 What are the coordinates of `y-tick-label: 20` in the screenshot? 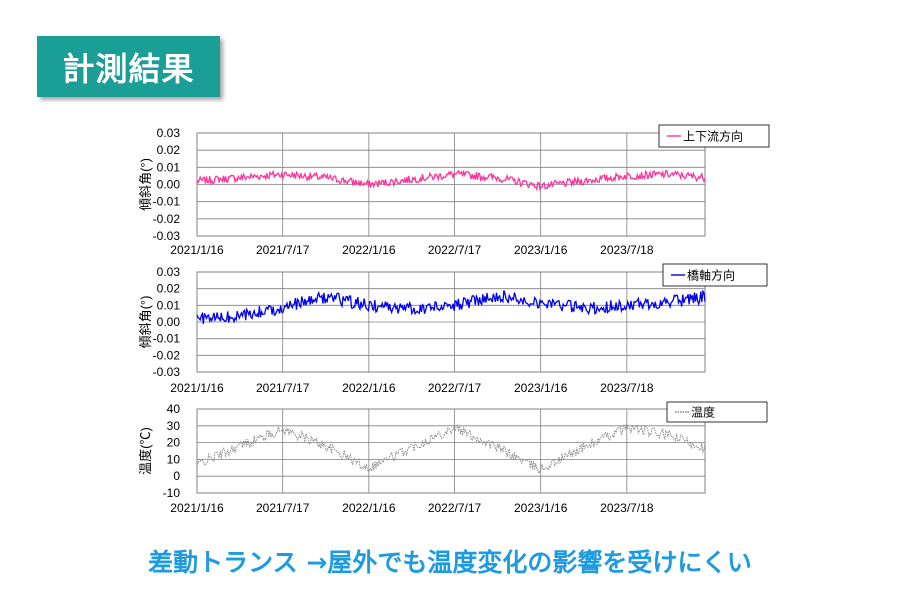 It's located at (174, 443).